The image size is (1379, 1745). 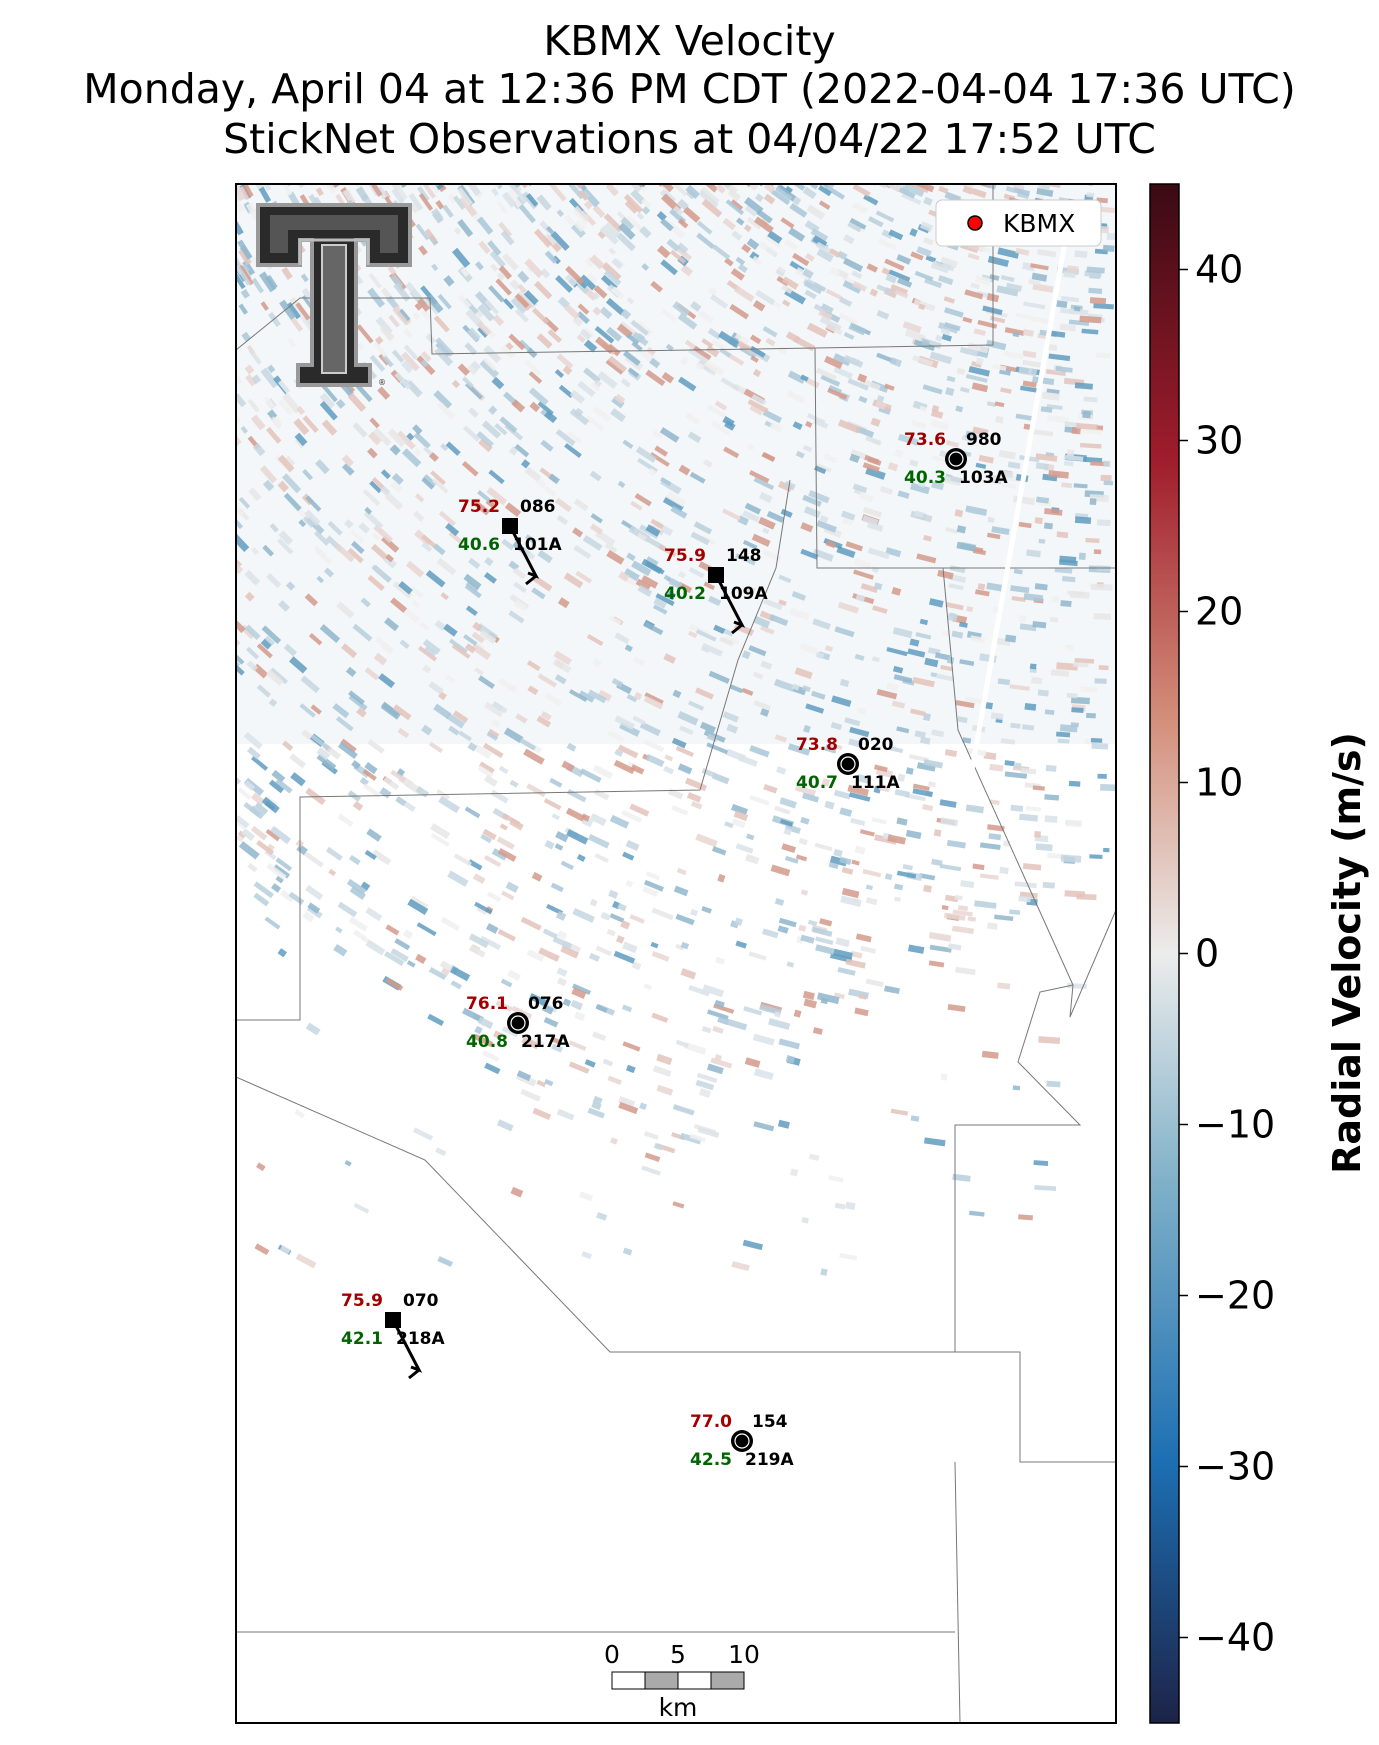 What do you see at coordinates (1347, 953) in the screenshot?
I see `colorbar-label: Radial Velocity (m/s)` at bounding box center [1347, 953].